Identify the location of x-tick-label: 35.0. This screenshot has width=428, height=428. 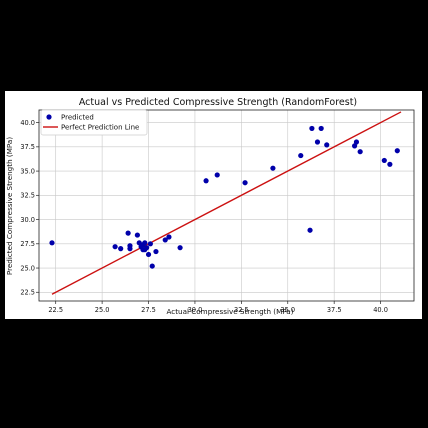
(287, 310).